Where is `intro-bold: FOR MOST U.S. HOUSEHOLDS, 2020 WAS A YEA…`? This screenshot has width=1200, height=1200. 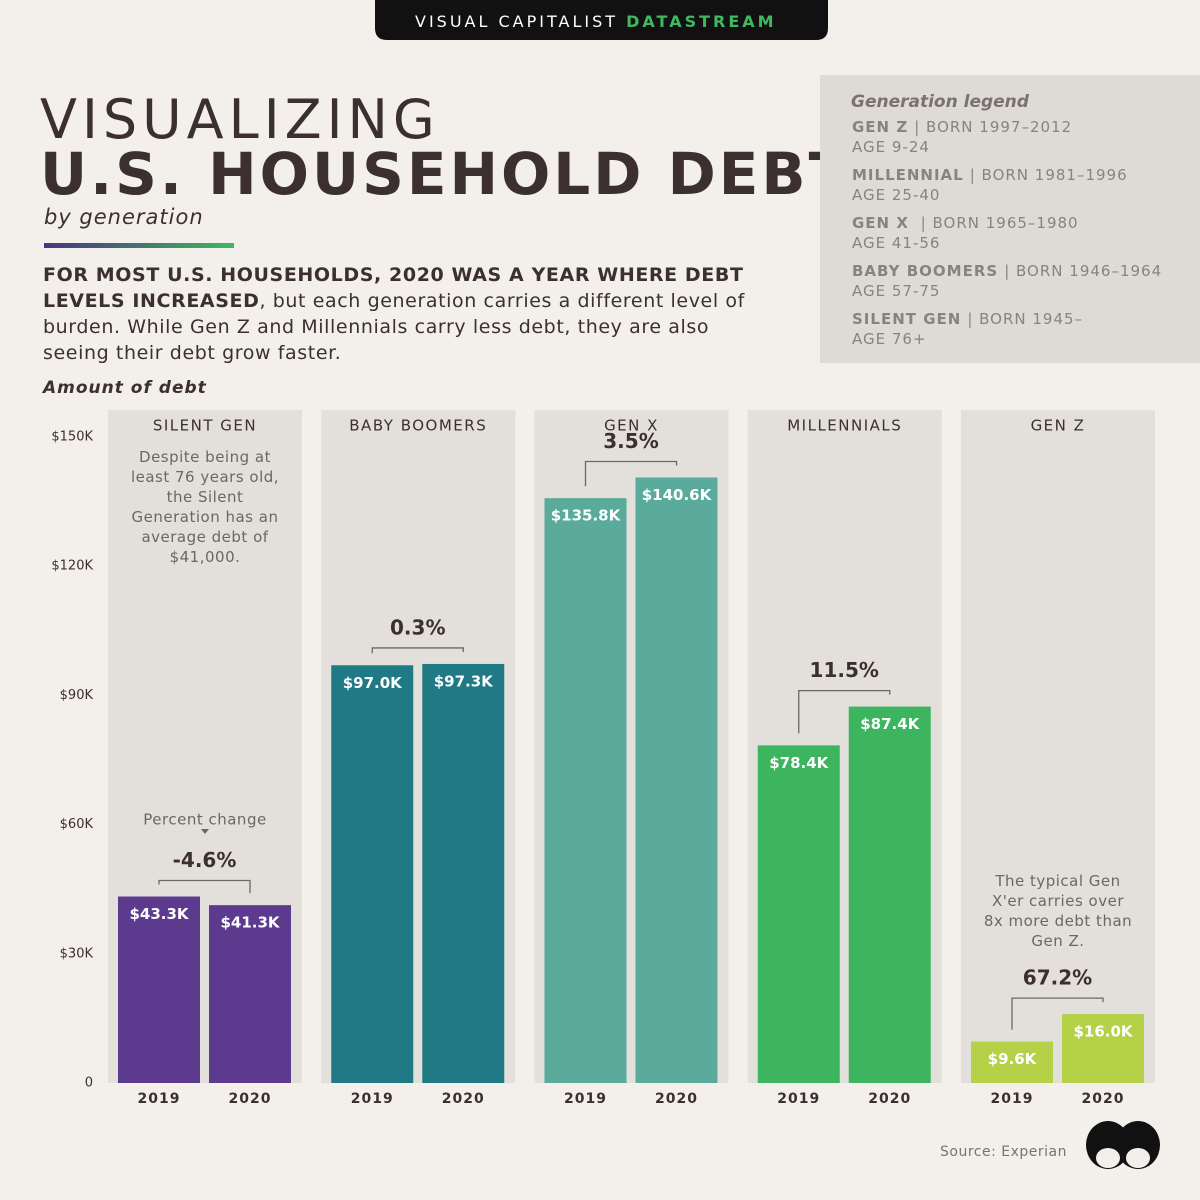
intro-bold: FOR MOST U.S. HOUSEHOLDS, 2020 WAS A YEA… is located at coordinates (393, 288).